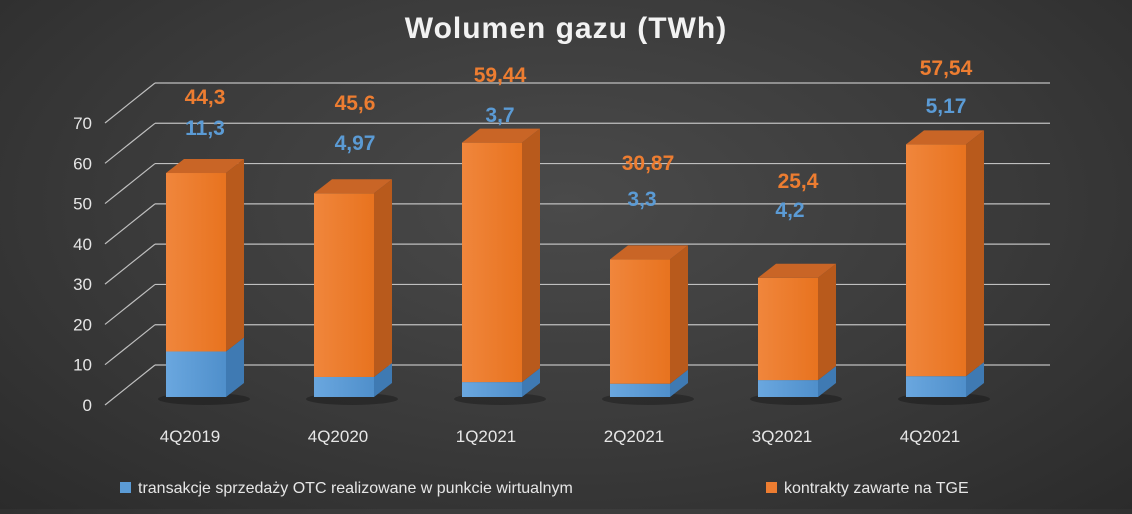 This screenshot has height=514, width=1132. I want to click on data-label-otc: 5,17, so click(946, 106).